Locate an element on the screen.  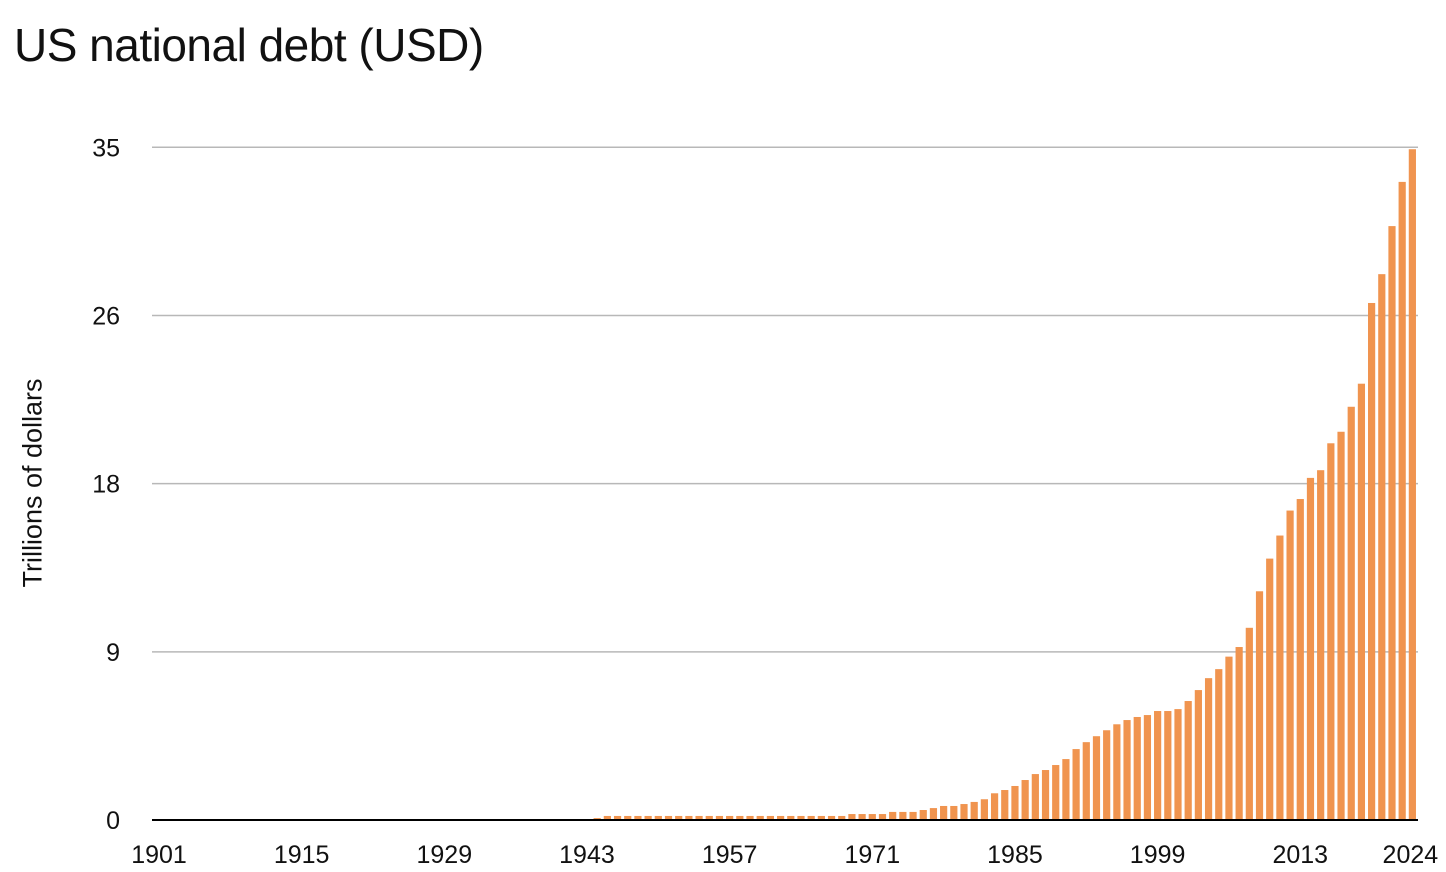
bar-1966 is located at coordinates (821, 817).